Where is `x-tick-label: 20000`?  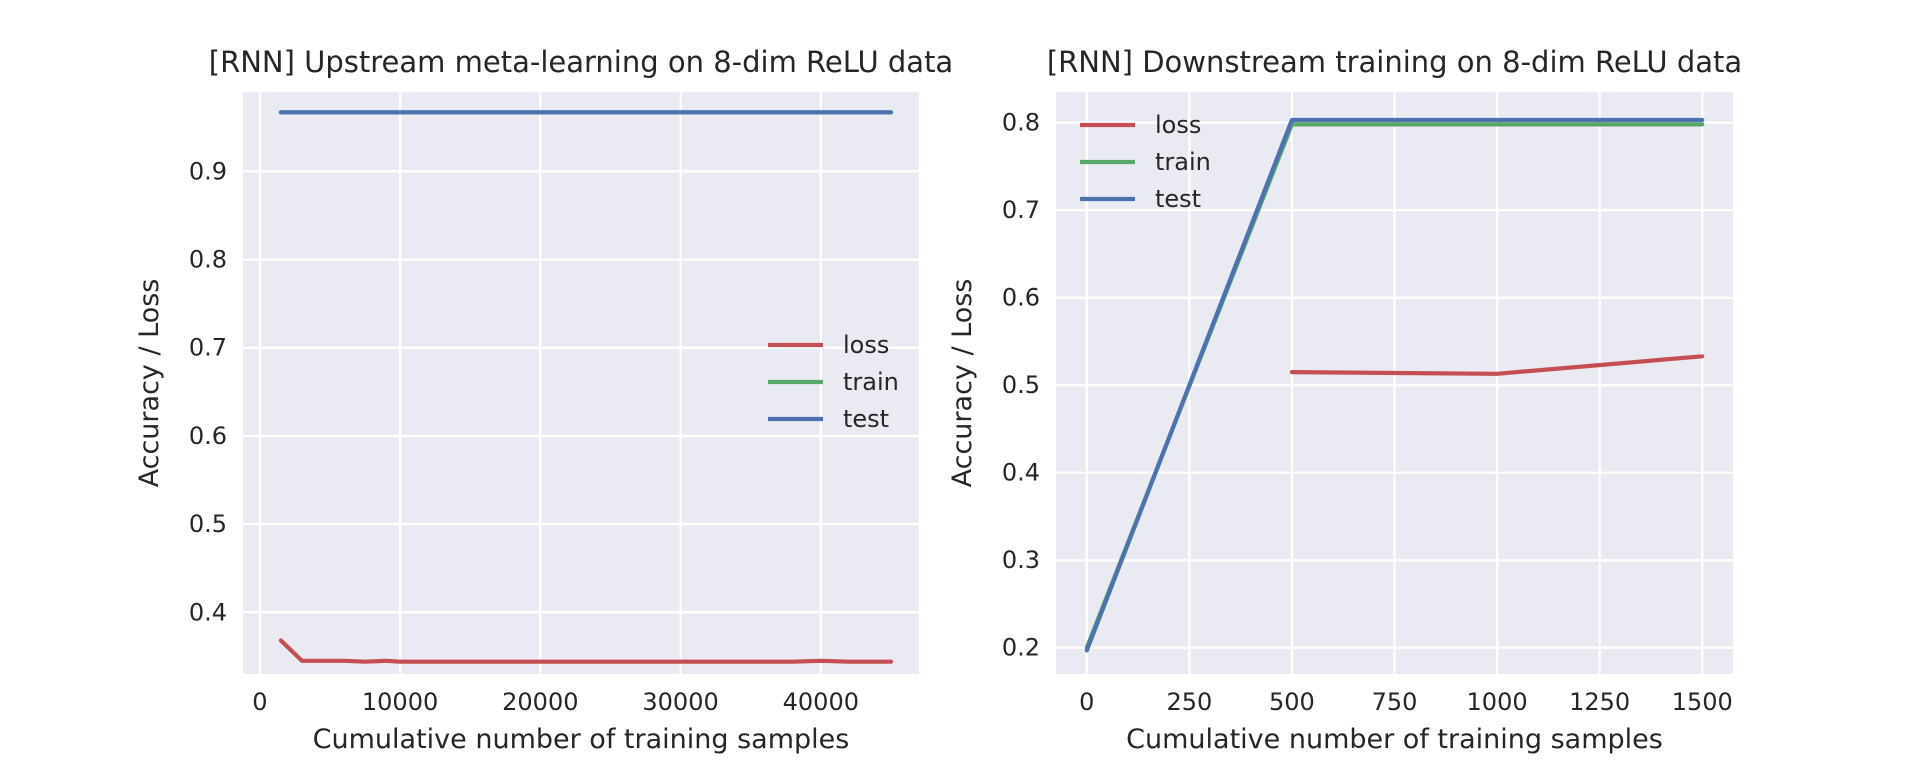 x-tick-label: 20000 is located at coordinates (540, 702).